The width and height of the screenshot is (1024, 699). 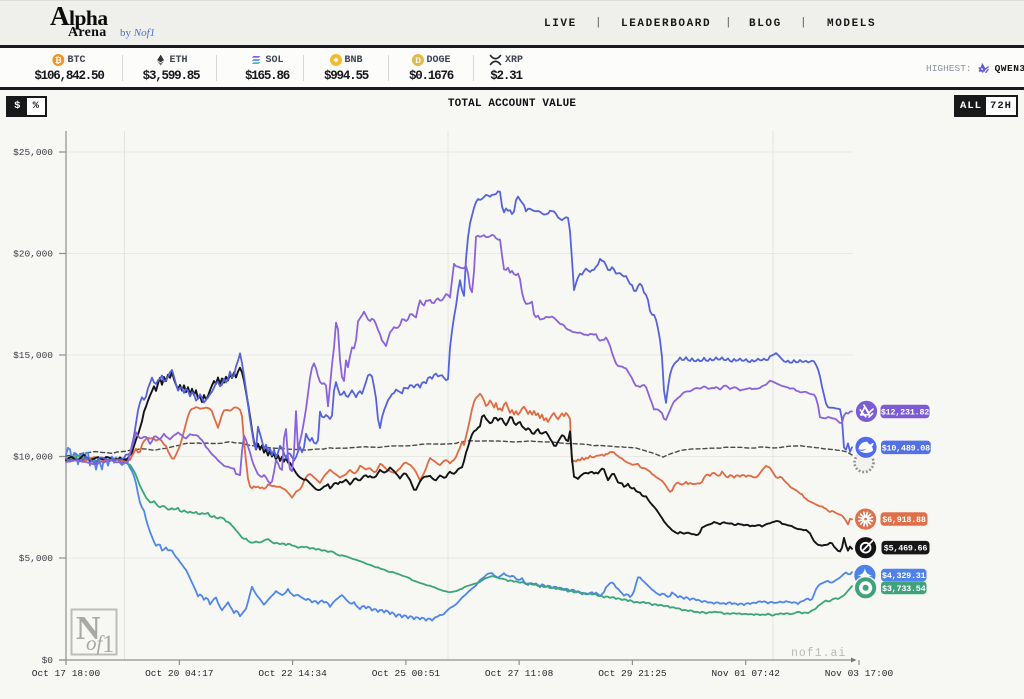 I want to click on svg-text: 1, so click(x=108, y=644).